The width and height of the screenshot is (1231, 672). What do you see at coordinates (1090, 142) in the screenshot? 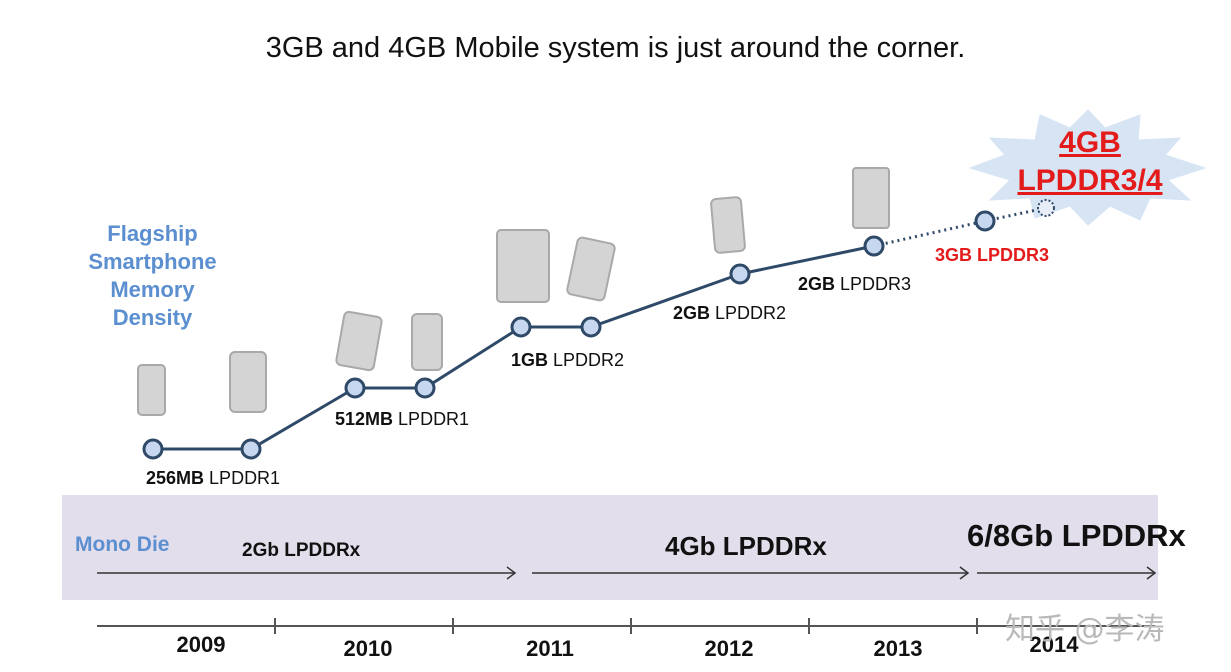
I see `callout-line: 4GB` at bounding box center [1090, 142].